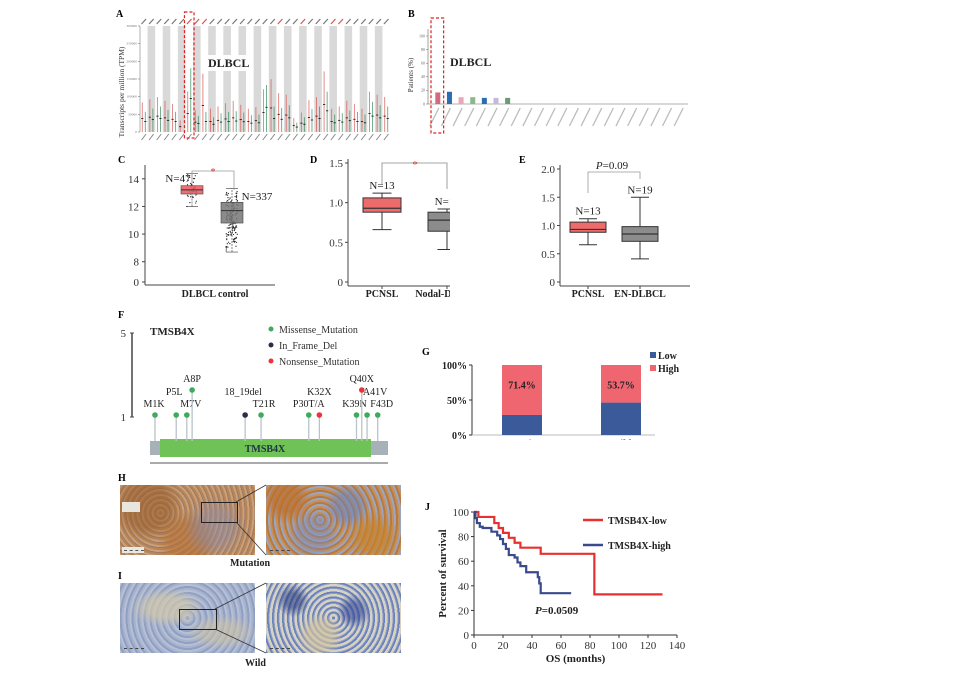  What do you see at coordinates (568, 553) in the screenshot?
I see `km-curve-tmsb4x-low` at bounding box center [568, 553].